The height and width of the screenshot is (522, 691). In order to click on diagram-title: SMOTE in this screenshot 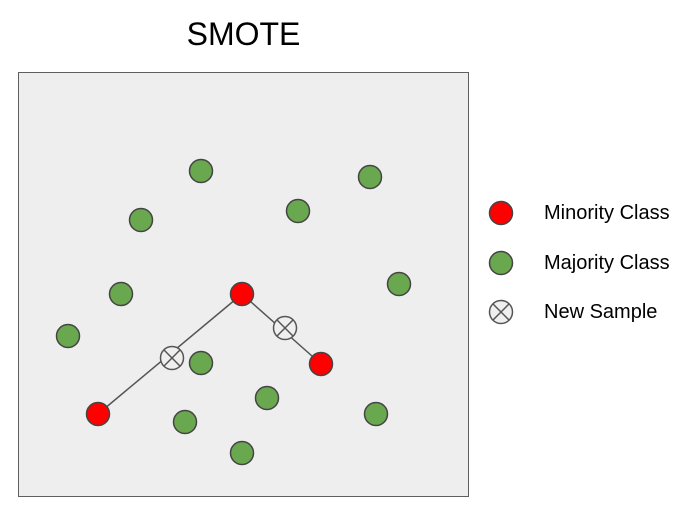, I will do `click(243, 34)`.